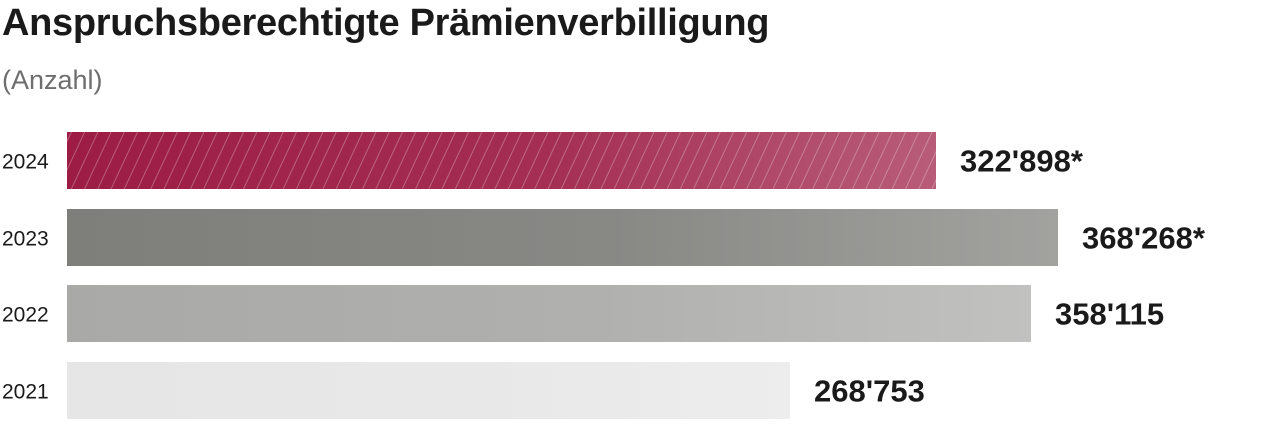 The image size is (1280, 424). What do you see at coordinates (25, 315) in the screenshot?
I see `year-label-2022: 2022` at bounding box center [25, 315].